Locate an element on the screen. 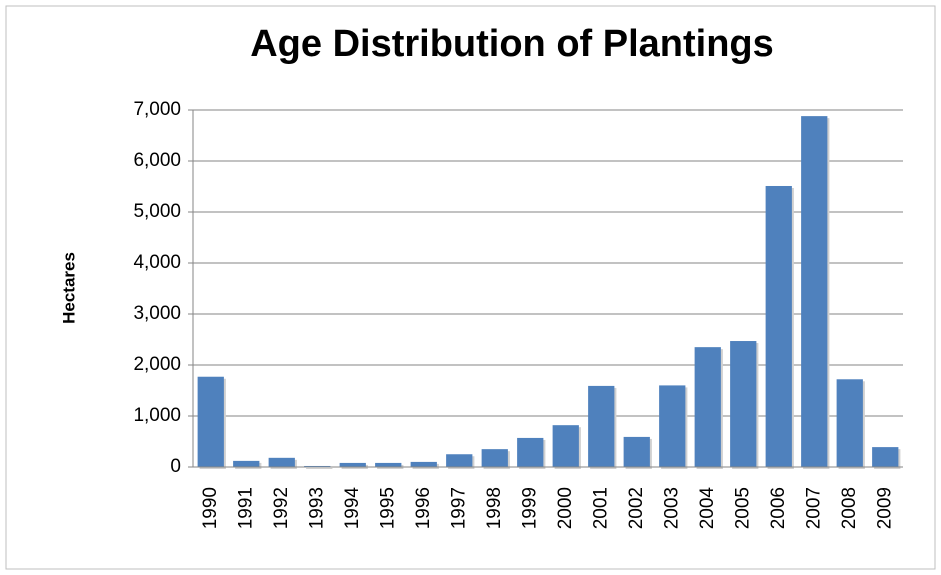 This screenshot has height=575, width=941. y-tick-label: 7,000 is located at coordinates (157, 109).